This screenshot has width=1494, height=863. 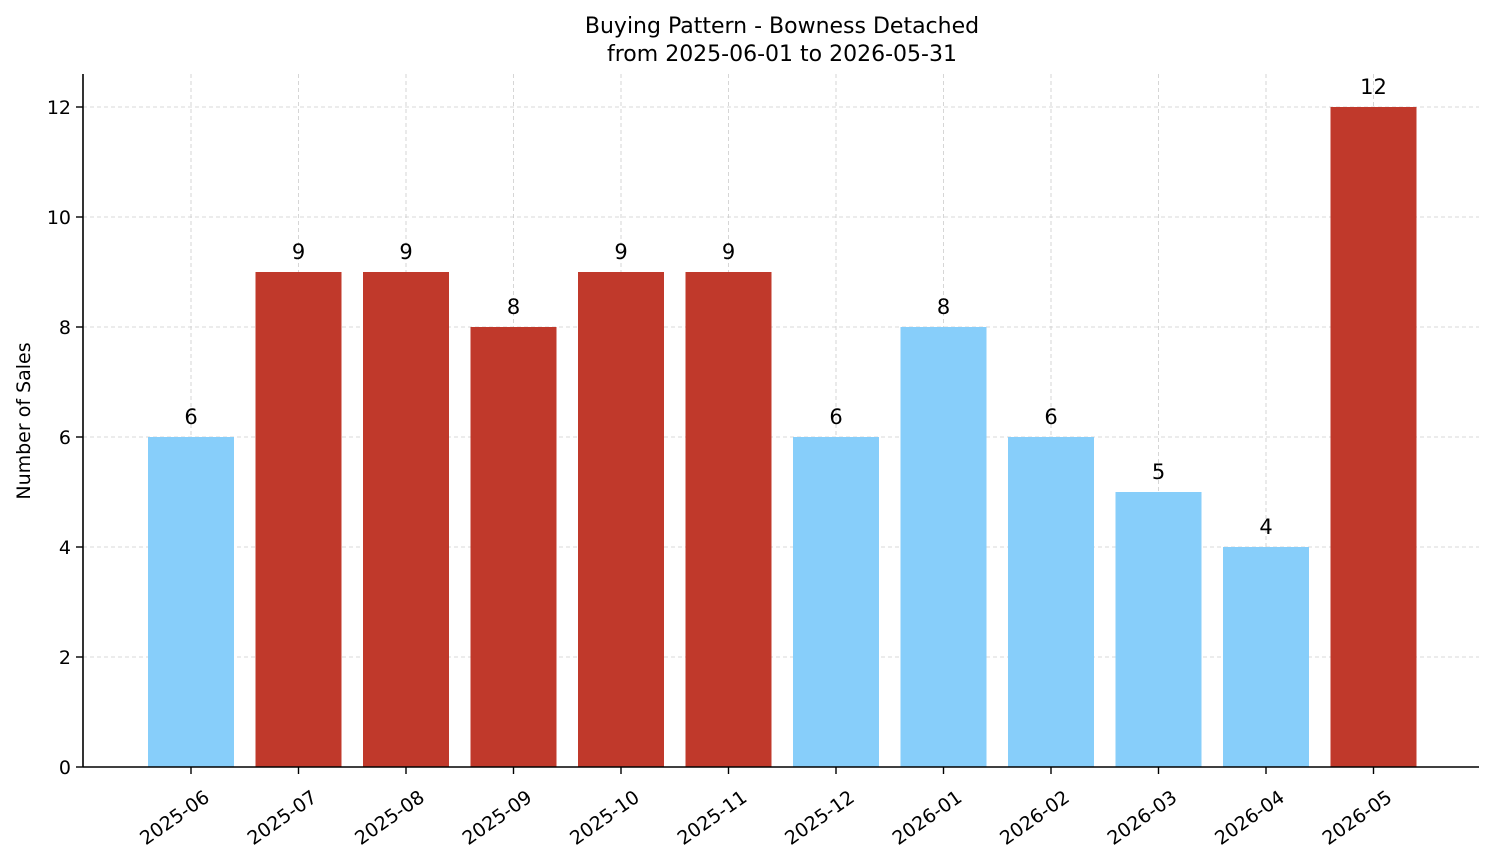 I want to click on x-tick-label: 2025-06, so click(x=175, y=818).